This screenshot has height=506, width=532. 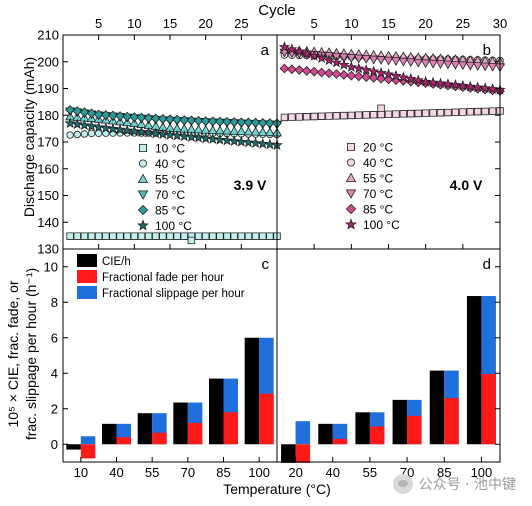 I want to click on category-tick-label: 10, so click(x=81, y=472).